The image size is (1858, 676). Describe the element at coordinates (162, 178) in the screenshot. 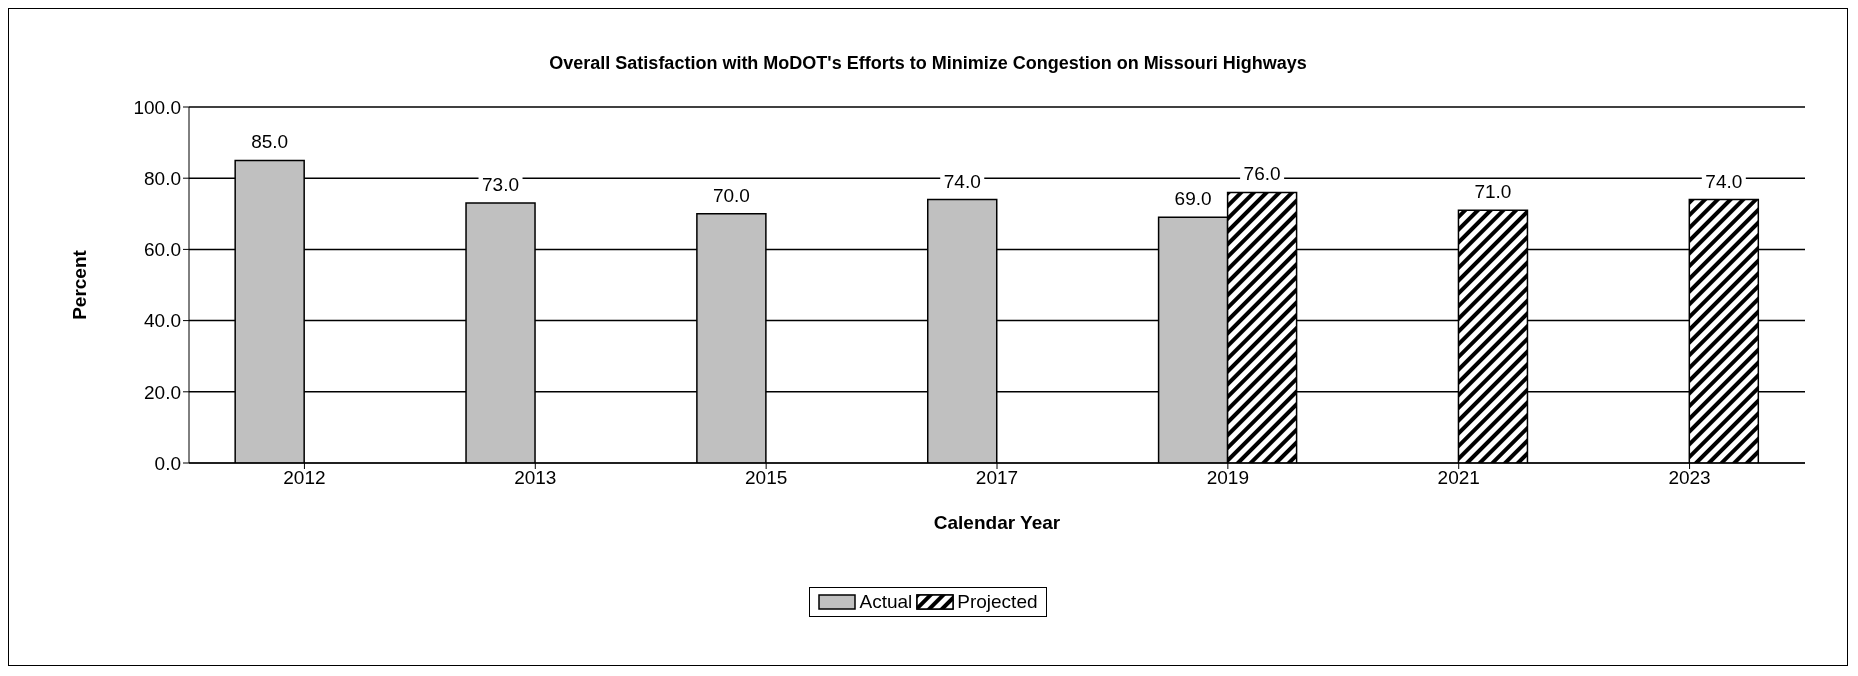

I see `y-tick-label: 80.0` at that location.